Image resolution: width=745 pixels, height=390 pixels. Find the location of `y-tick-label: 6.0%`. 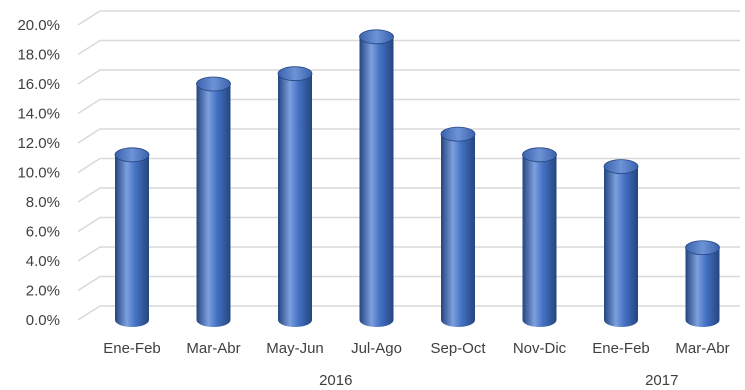

y-tick-label: 6.0% is located at coordinates (43, 232).